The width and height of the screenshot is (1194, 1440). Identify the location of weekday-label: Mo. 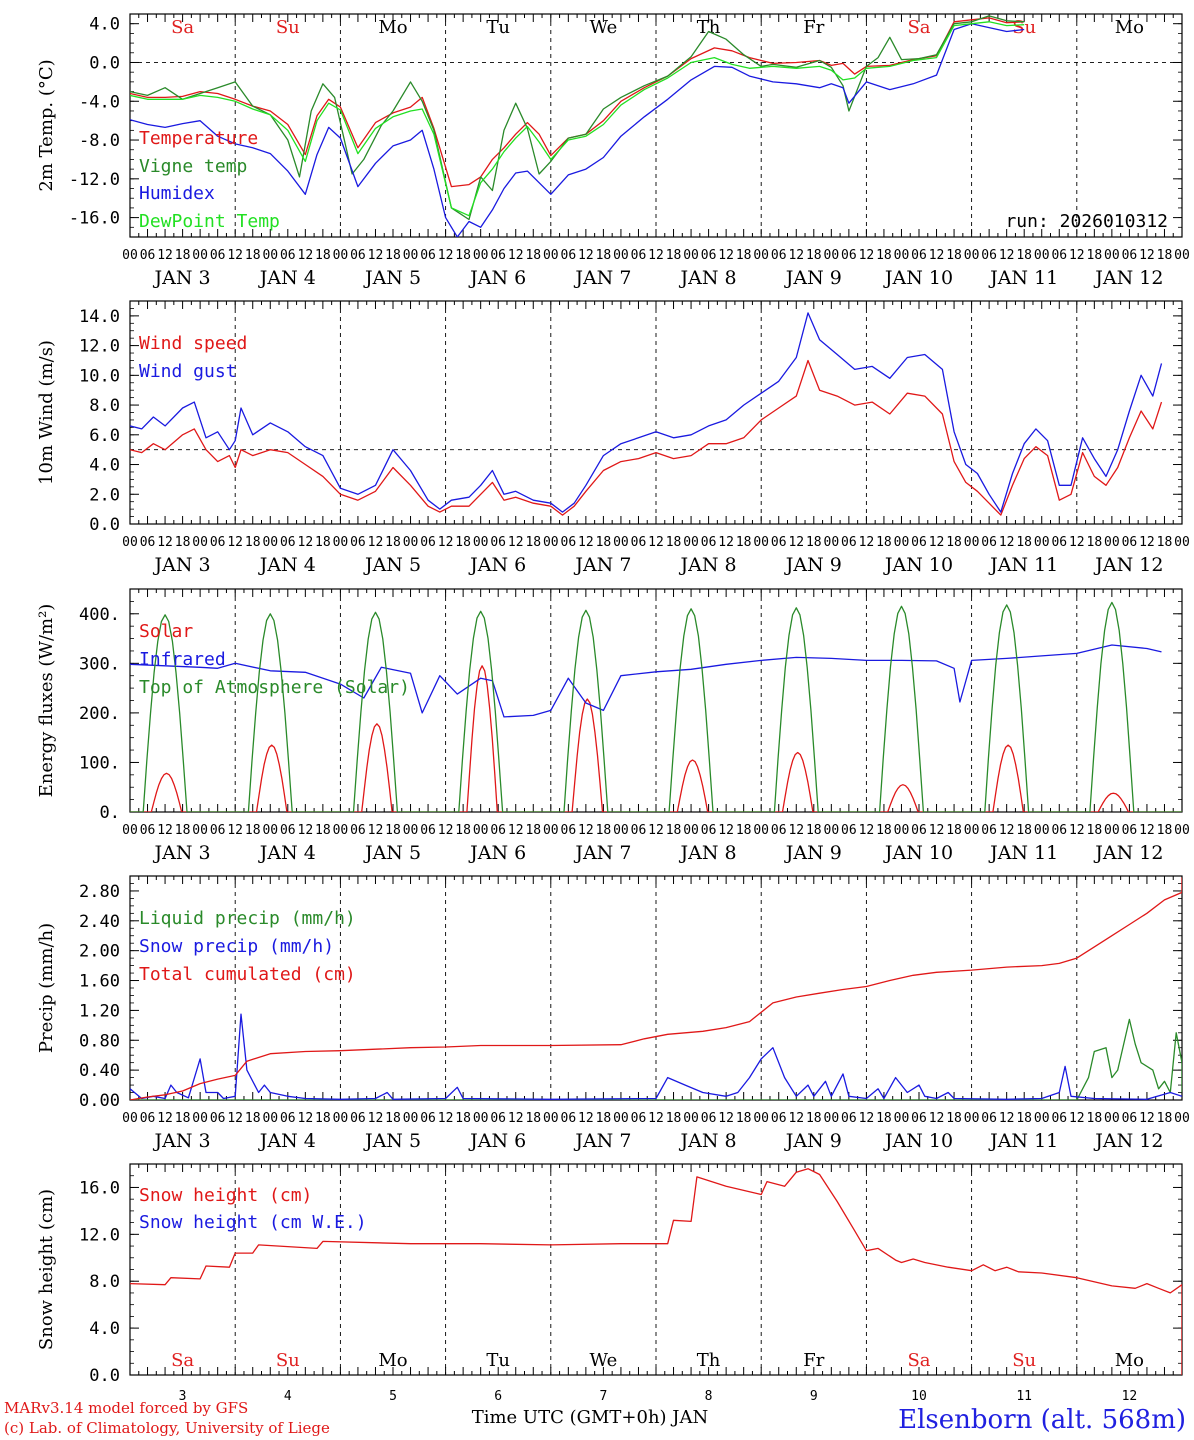
(392, 1360).